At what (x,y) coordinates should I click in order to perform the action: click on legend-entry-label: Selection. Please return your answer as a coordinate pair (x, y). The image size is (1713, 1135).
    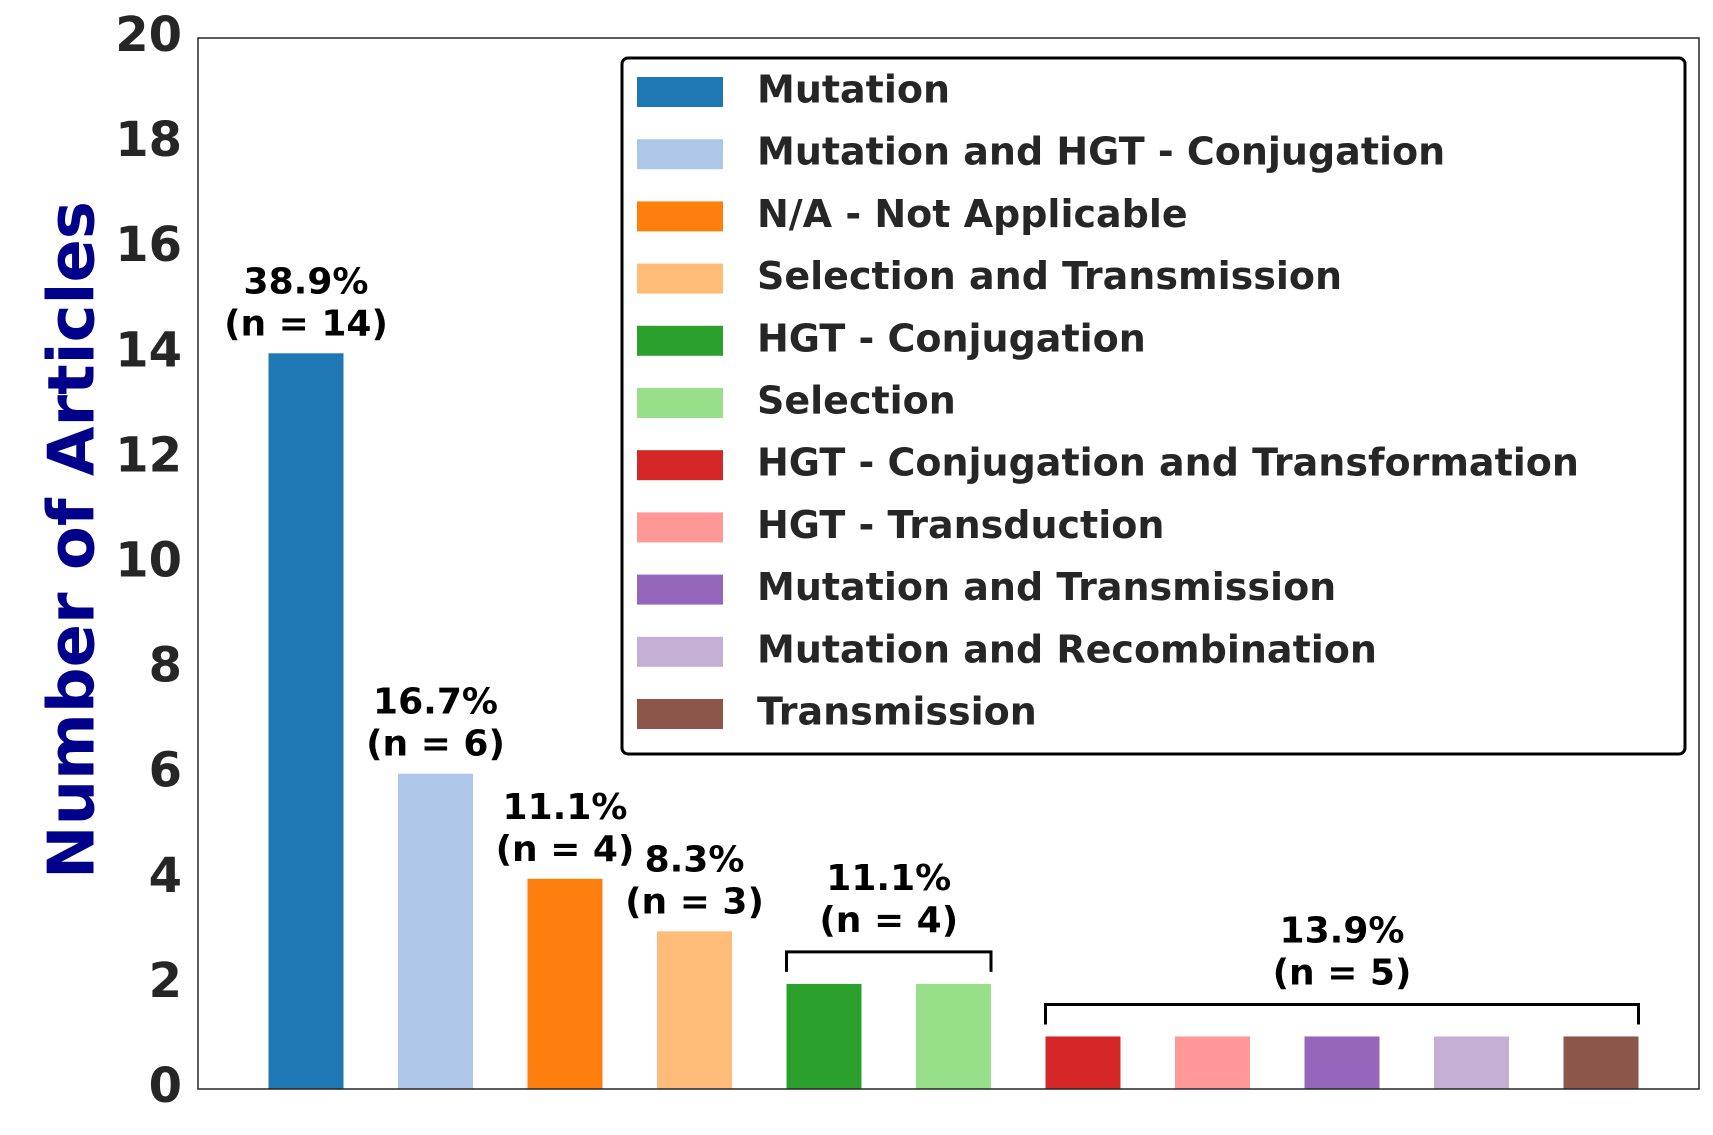
    Looking at the image, I should click on (856, 401).